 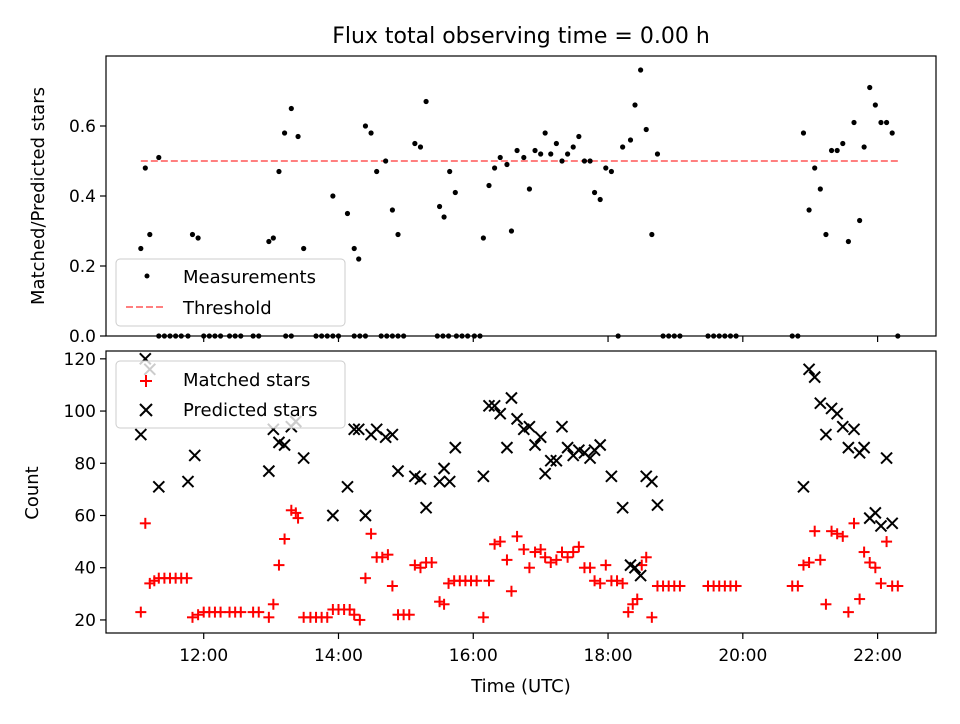 What do you see at coordinates (82, 127) in the screenshot?
I see `ratio-y-tick-label: 0.6` at bounding box center [82, 127].